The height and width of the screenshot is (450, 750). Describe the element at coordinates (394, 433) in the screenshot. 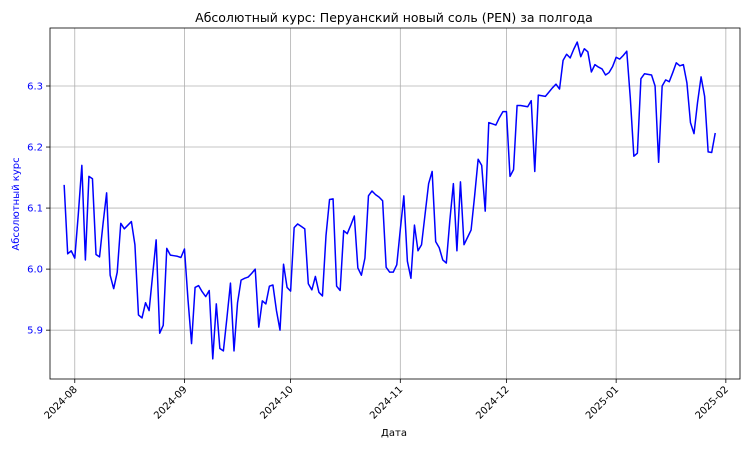

I see `x-axis-label: Дата` at that location.